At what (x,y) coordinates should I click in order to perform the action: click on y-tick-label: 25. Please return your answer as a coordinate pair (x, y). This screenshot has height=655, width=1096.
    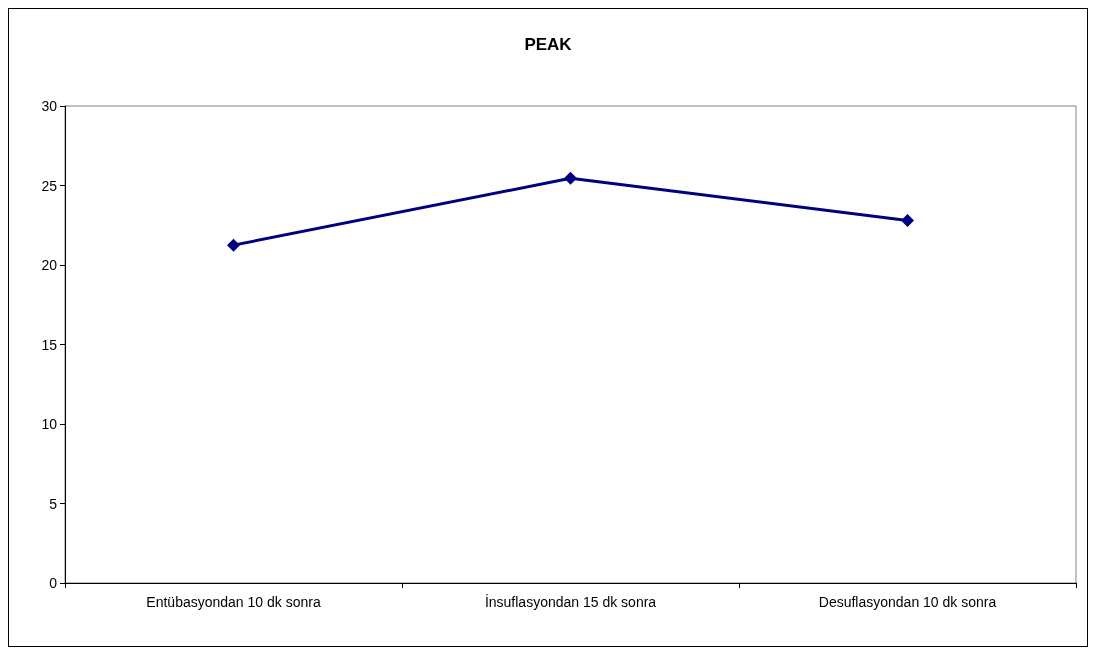
    Looking at the image, I should click on (49, 185).